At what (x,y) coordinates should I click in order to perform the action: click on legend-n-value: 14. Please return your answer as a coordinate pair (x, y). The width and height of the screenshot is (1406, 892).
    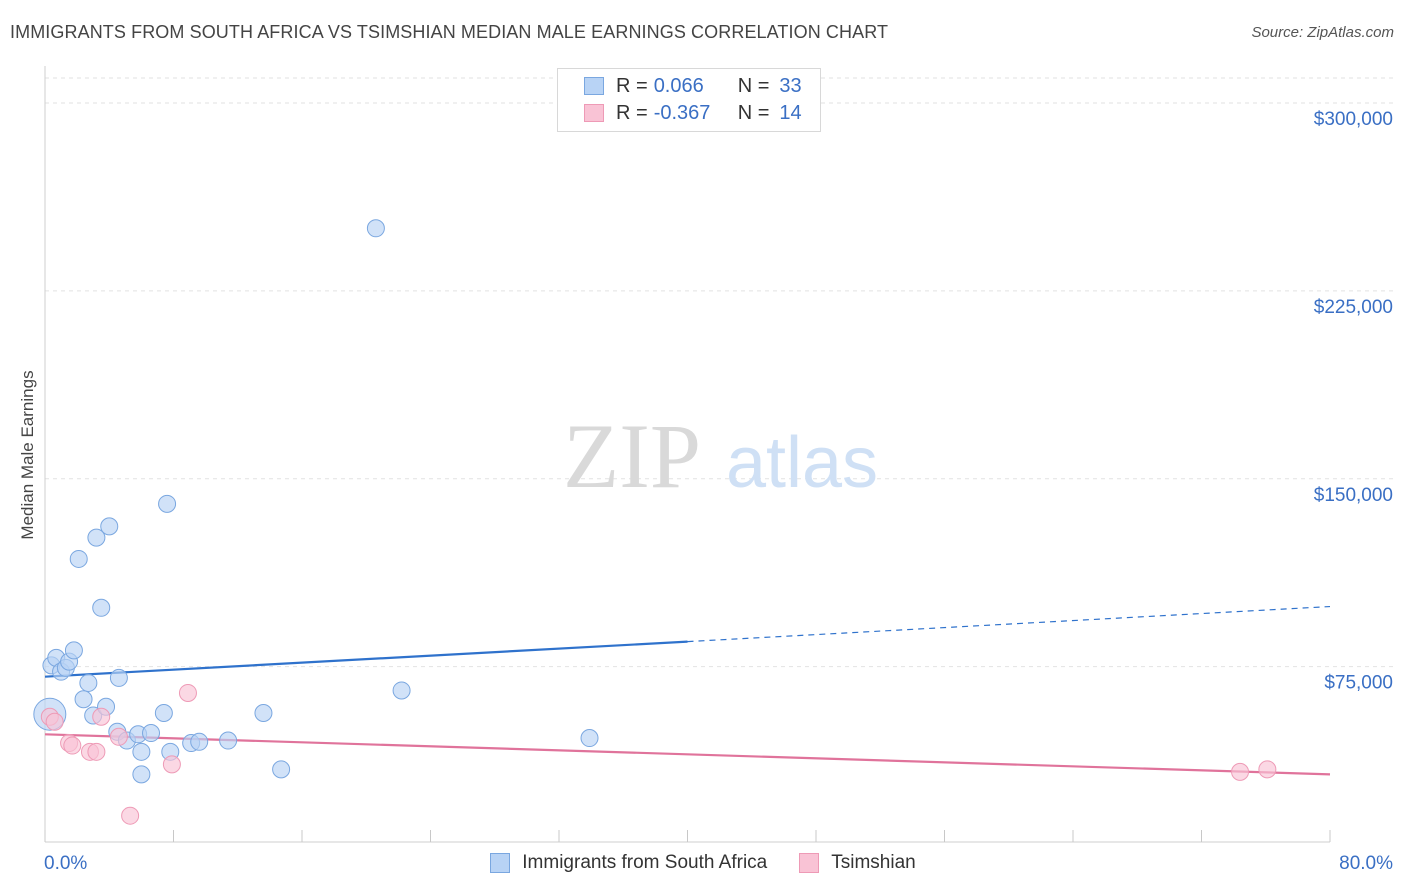
    Looking at the image, I should click on (790, 112).